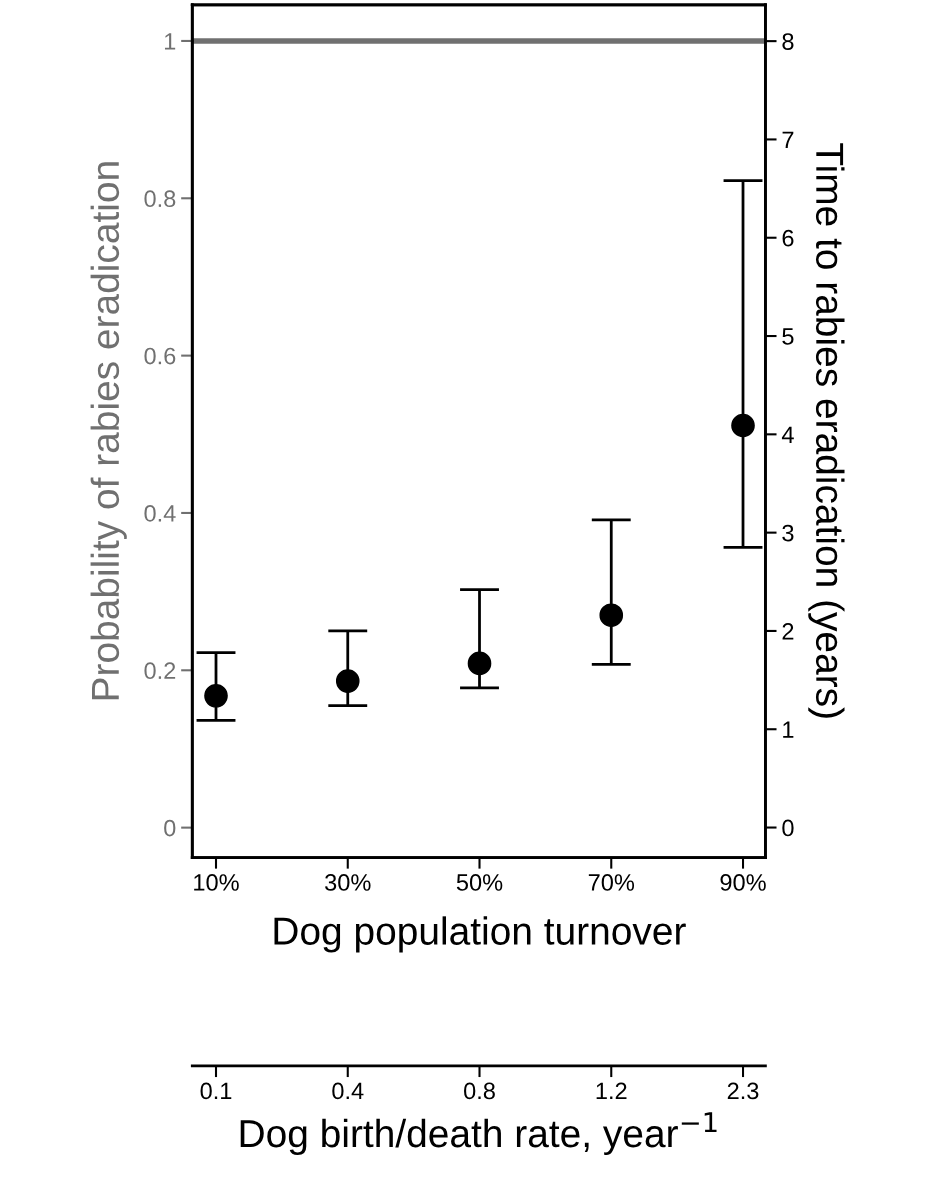 The image size is (938, 1191). I want to click on x-tick-label: 70%, so click(611, 882).